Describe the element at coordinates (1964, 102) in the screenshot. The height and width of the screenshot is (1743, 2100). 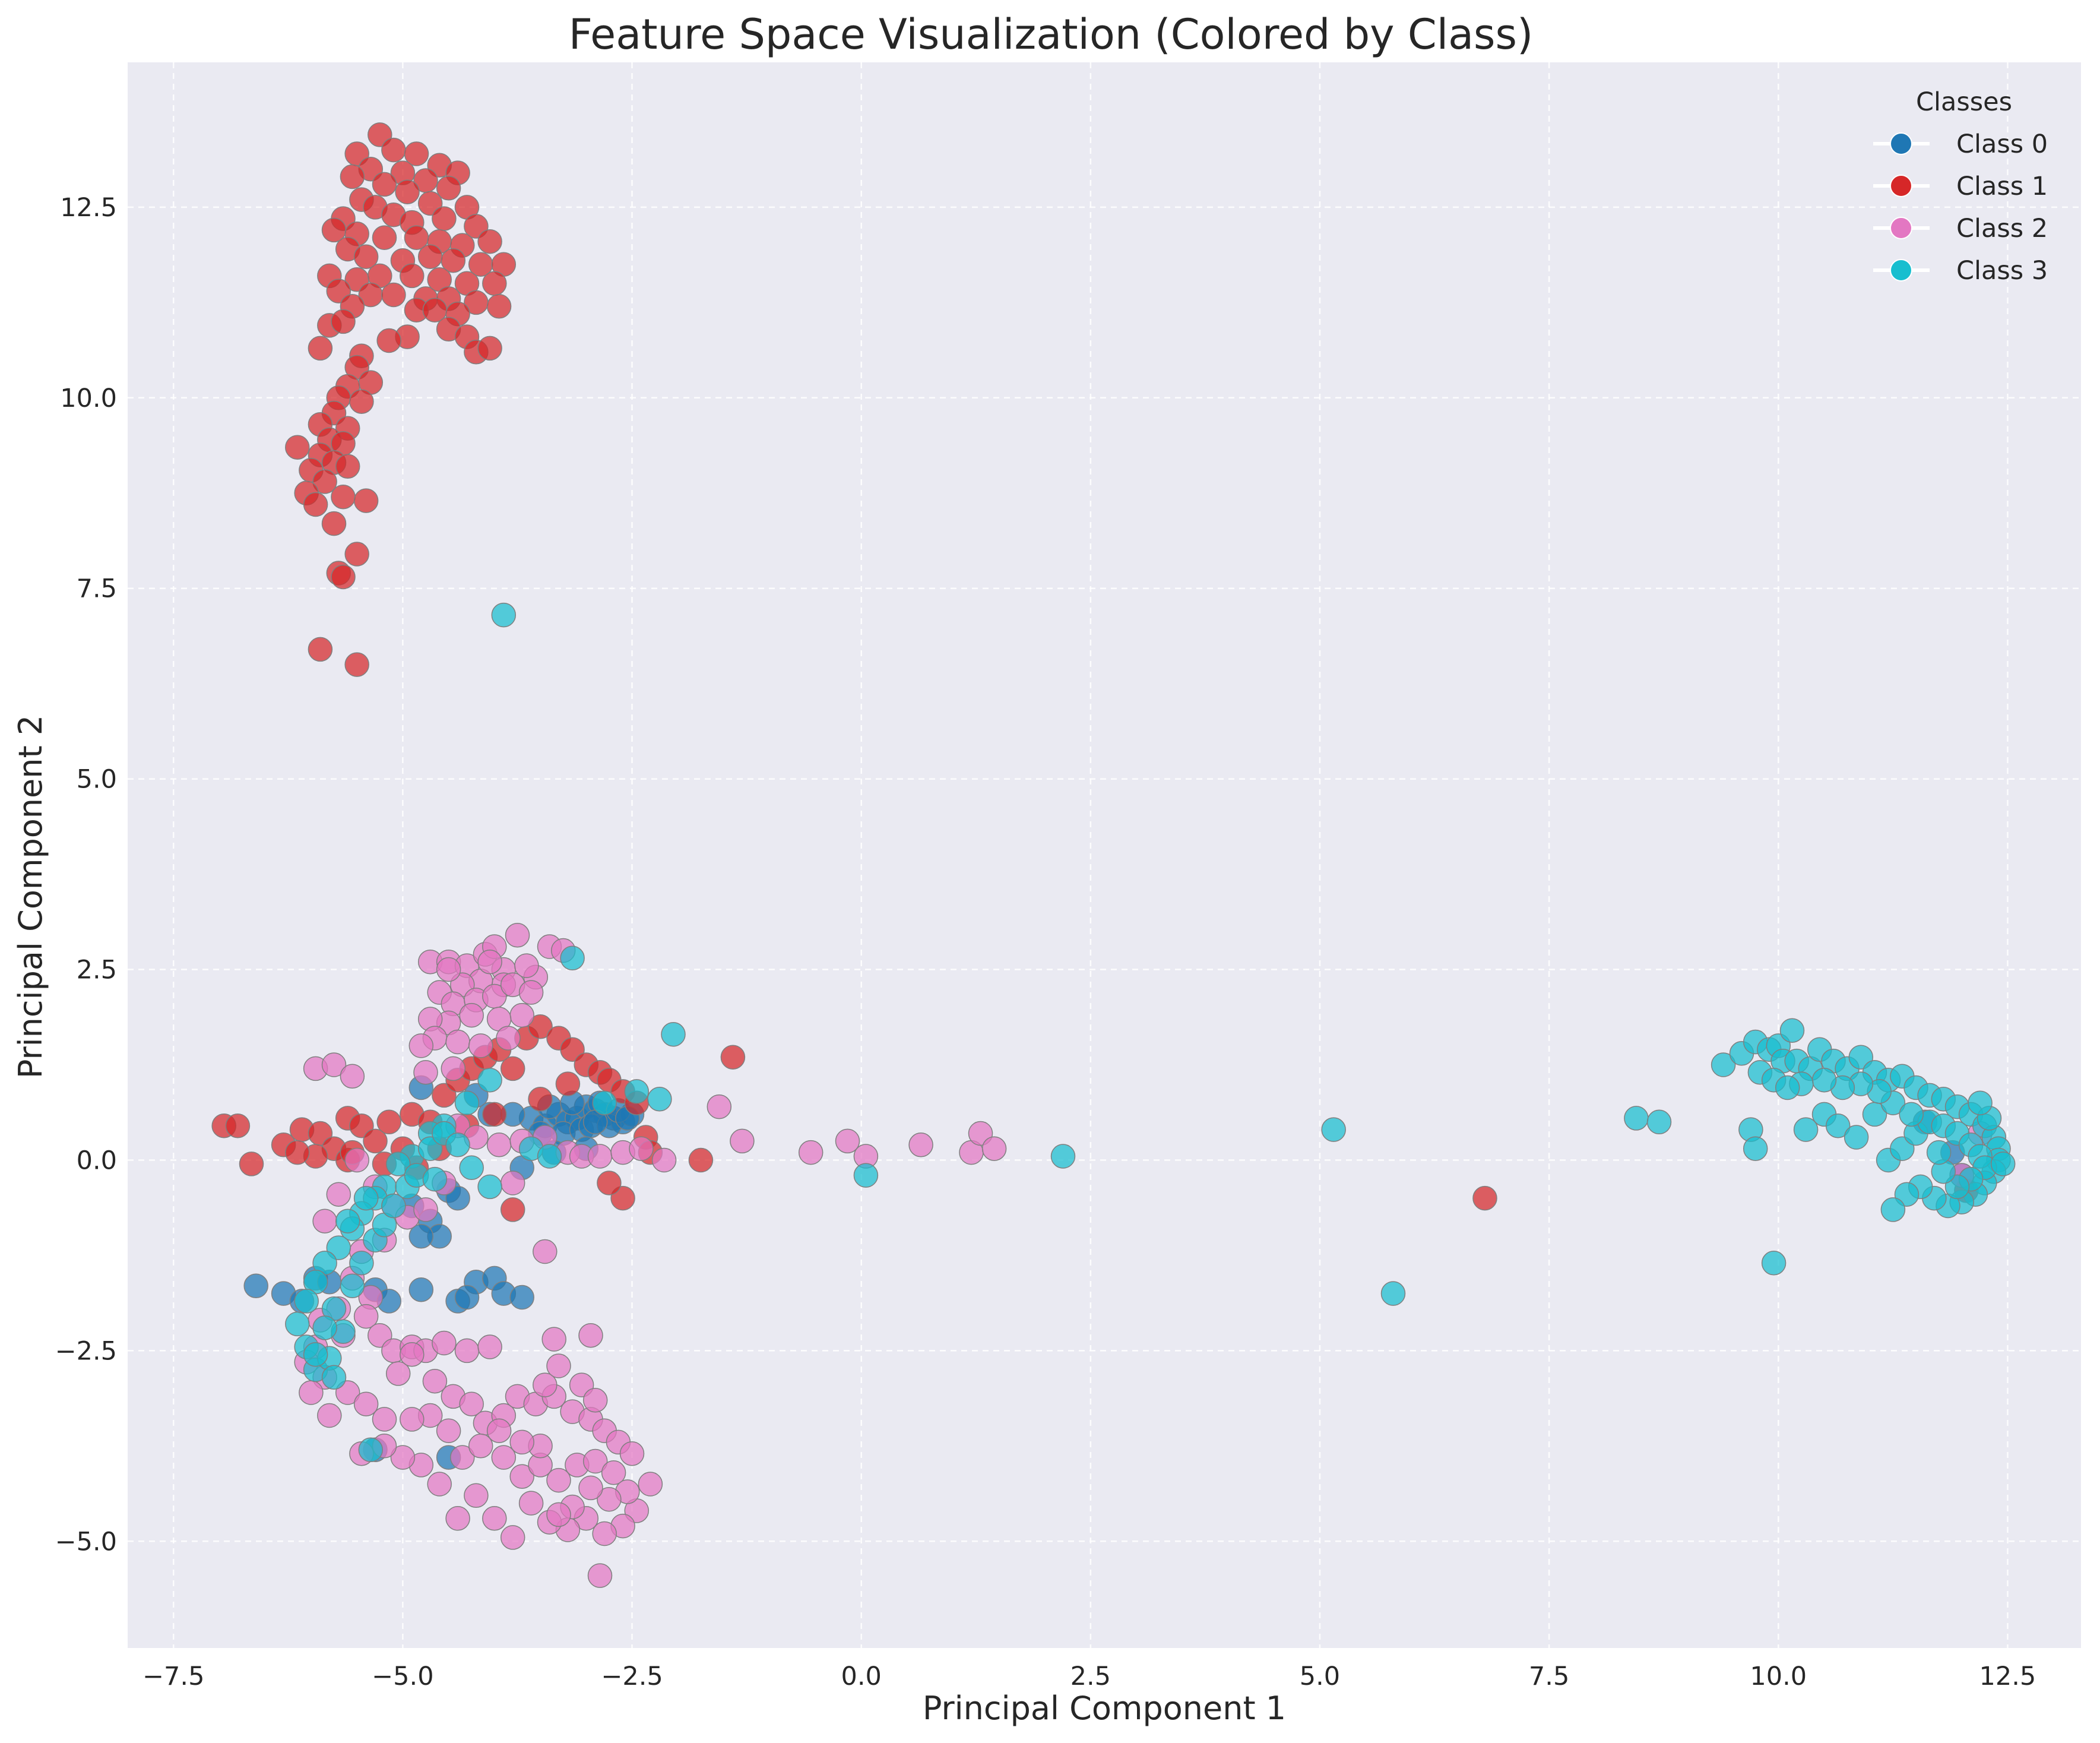
I see `legend-title: Classes` at that location.